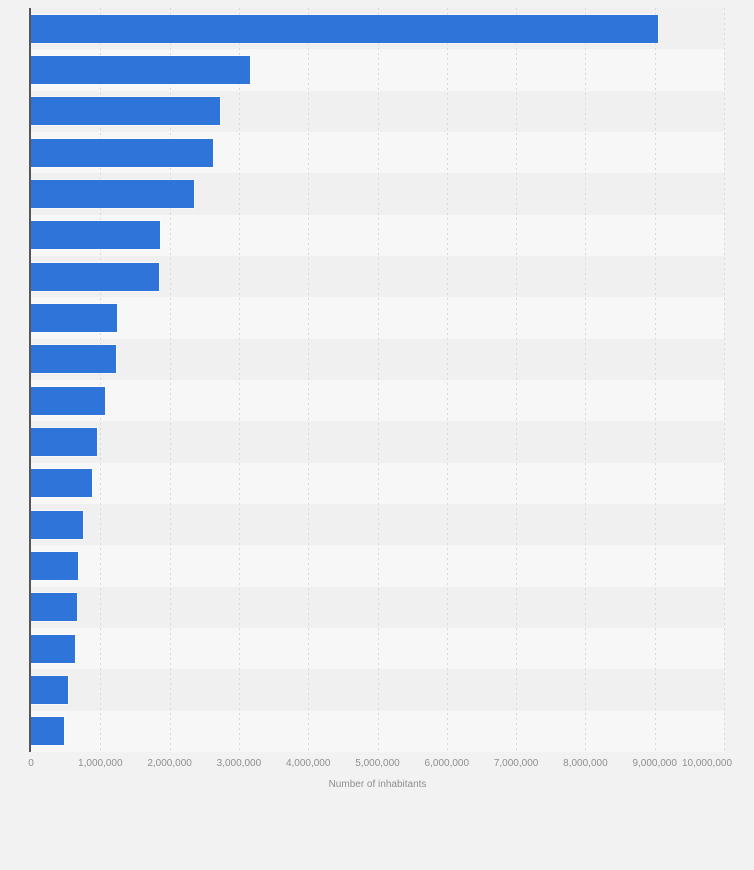 This screenshot has width=754, height=870. Describe the element at coordinates (724, 380) in the screenshot. I see `gridline` at that location.